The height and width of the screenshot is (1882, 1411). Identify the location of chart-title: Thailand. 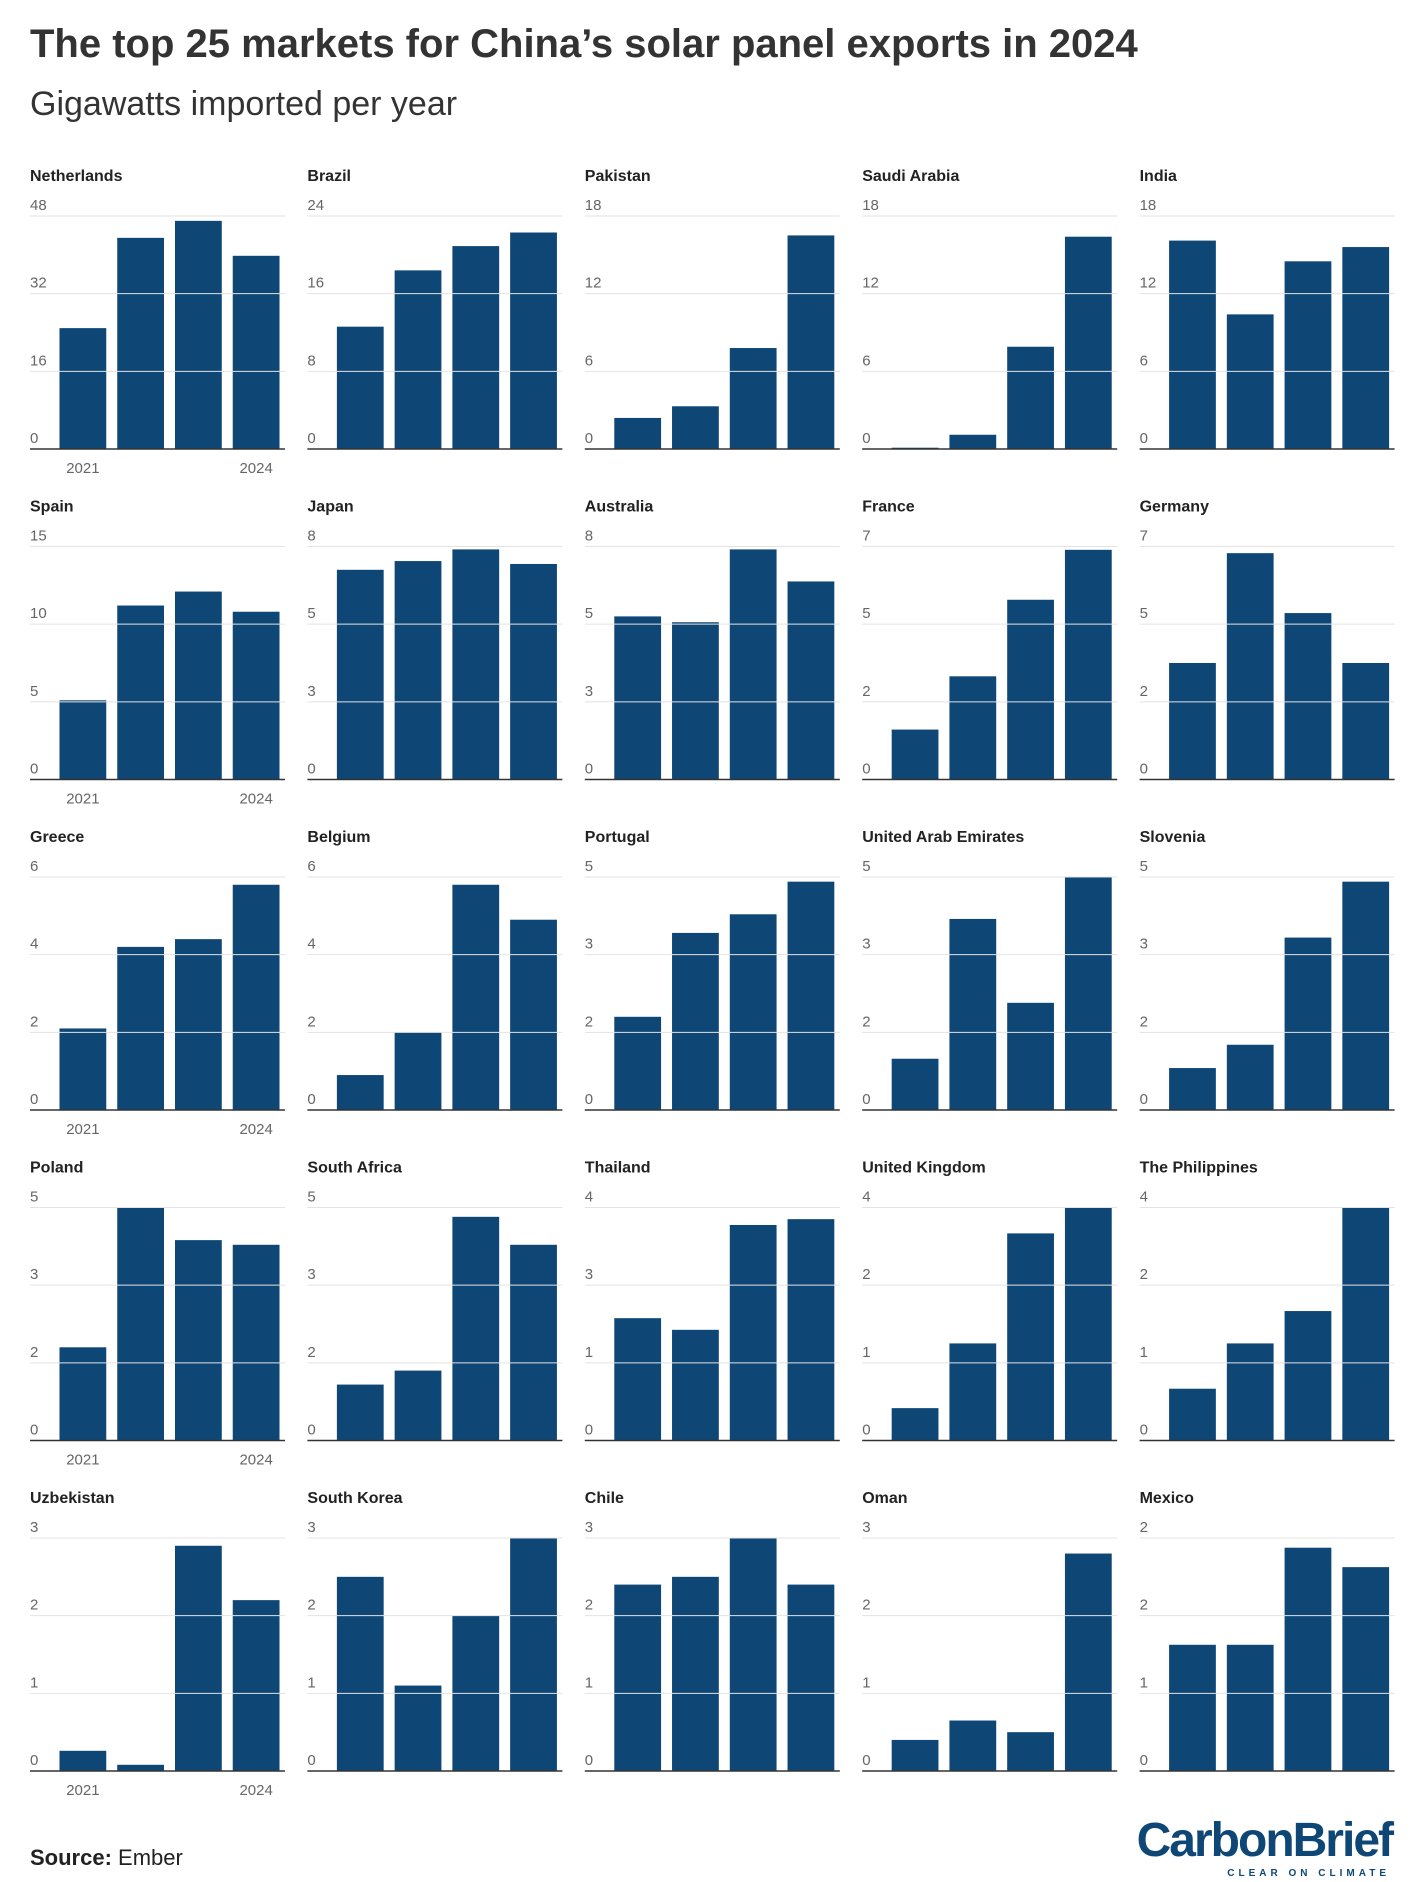
(618, 1168).